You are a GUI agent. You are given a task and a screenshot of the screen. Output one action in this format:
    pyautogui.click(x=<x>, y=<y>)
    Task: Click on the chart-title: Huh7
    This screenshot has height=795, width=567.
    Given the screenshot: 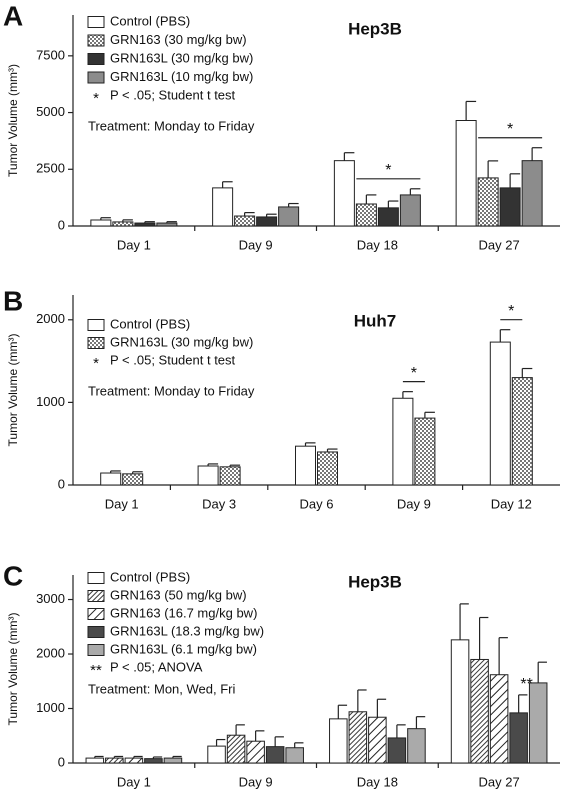 What is the action you would take?
    pyautogui.click(x=375, y=320)
    